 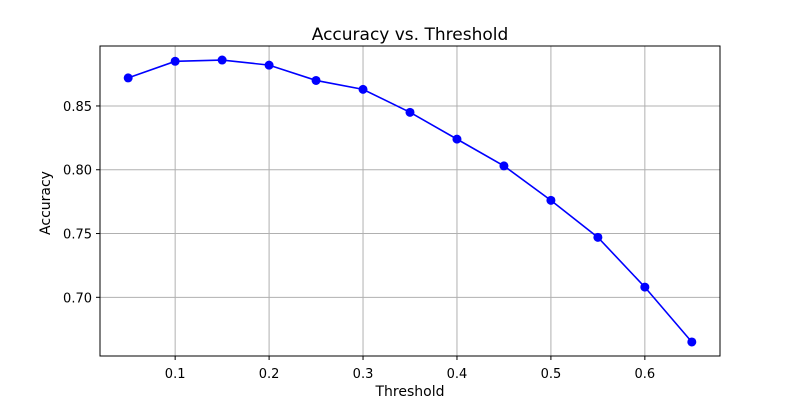 I want to click on x-tick-label: 0.3, so click(x=363, y=374).